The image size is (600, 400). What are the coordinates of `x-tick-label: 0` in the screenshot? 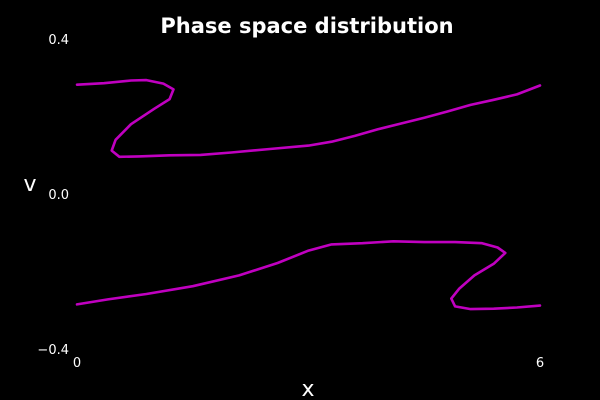 It's located at (77, 363).